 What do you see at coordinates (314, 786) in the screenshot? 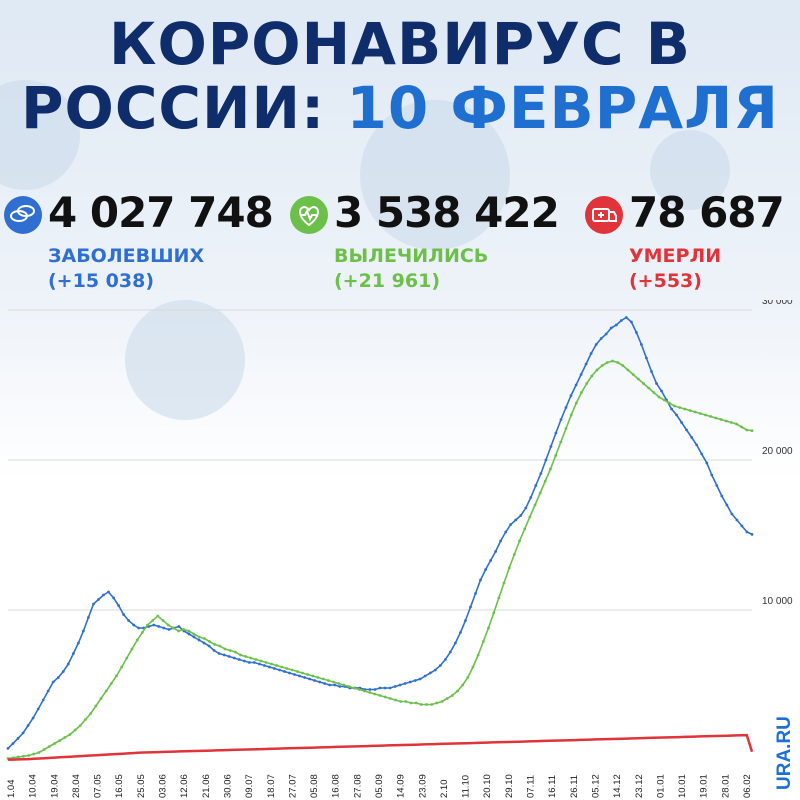
I see `x-tick-label: 05.08` at bounding box center [314, 786].